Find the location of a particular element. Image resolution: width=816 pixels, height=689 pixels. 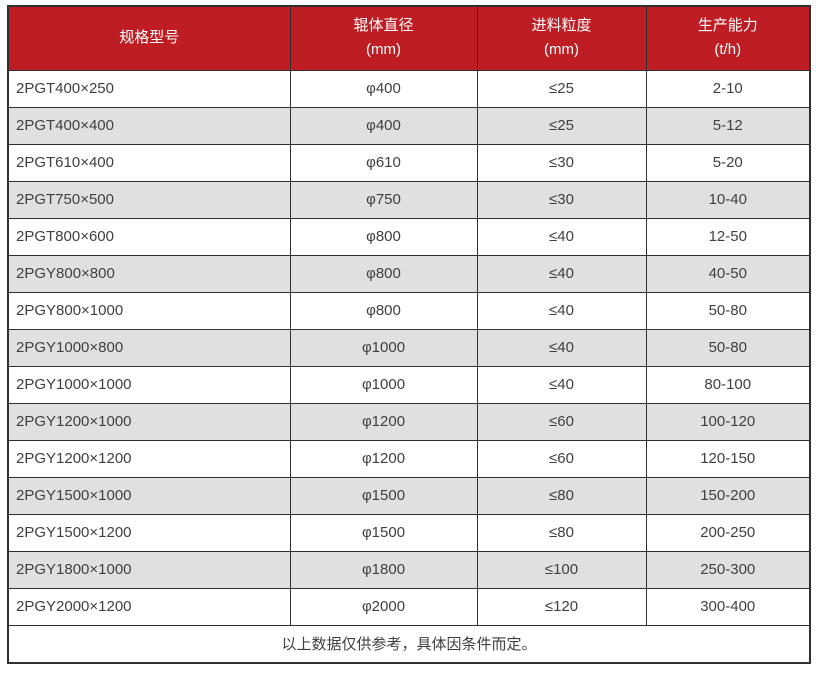

model-cell: 2PGT400×400 is located at coordinates (149, 125).